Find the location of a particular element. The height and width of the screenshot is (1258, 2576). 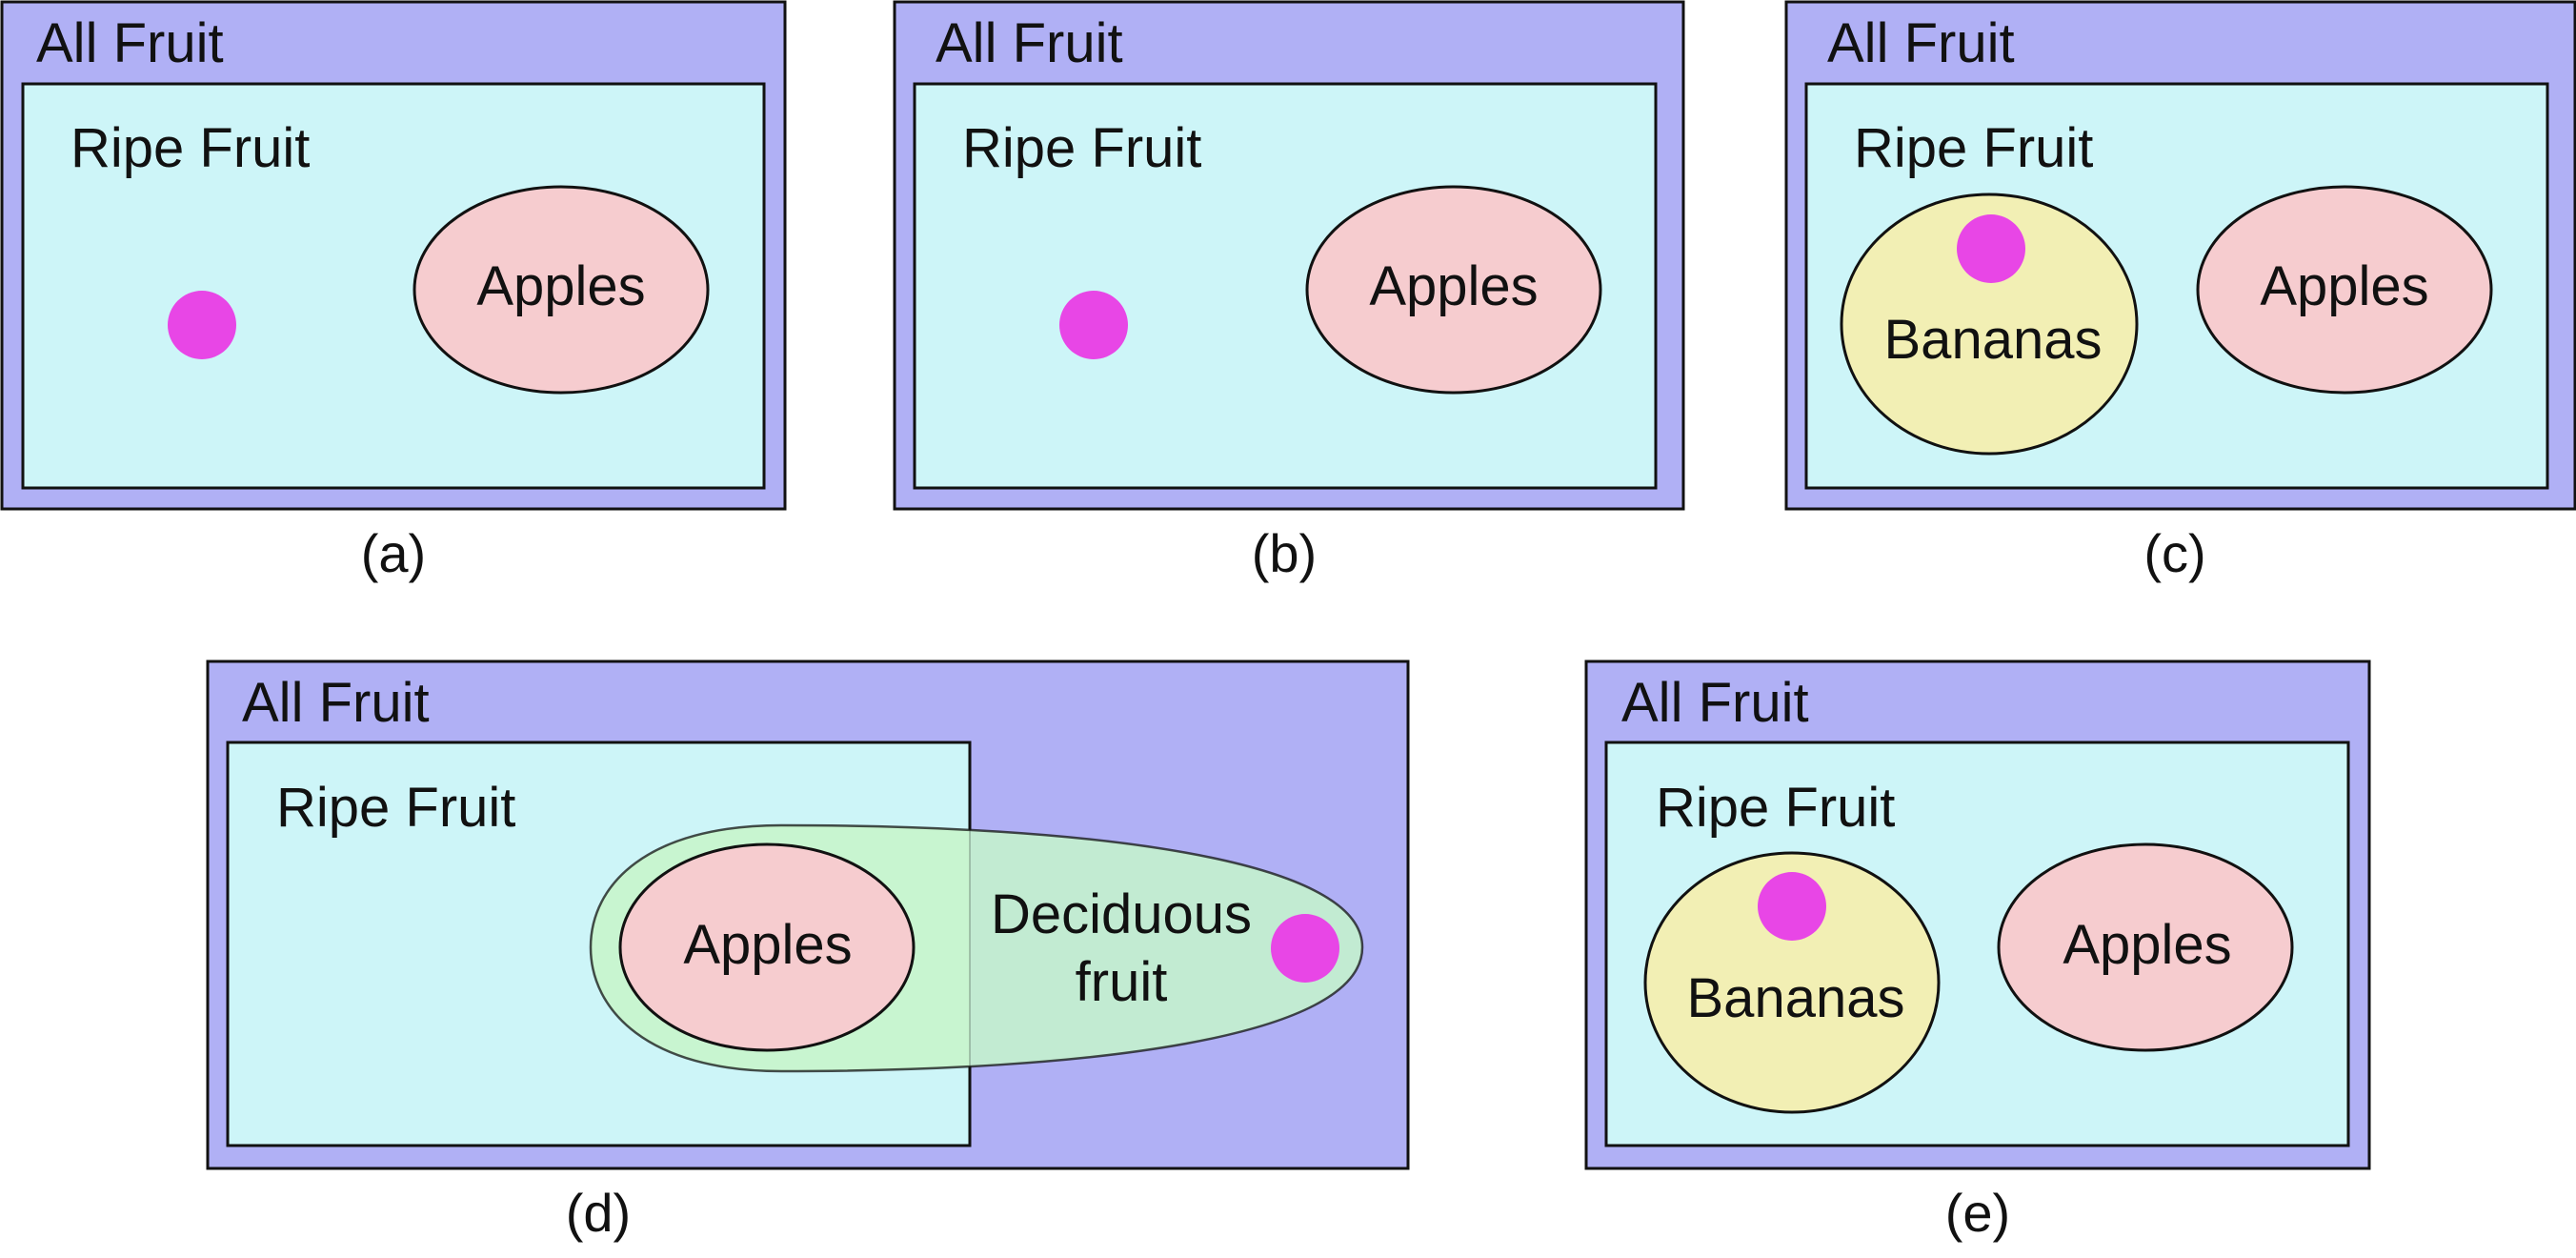

panel-caption: (d) is located at coordinates (598, 1213).